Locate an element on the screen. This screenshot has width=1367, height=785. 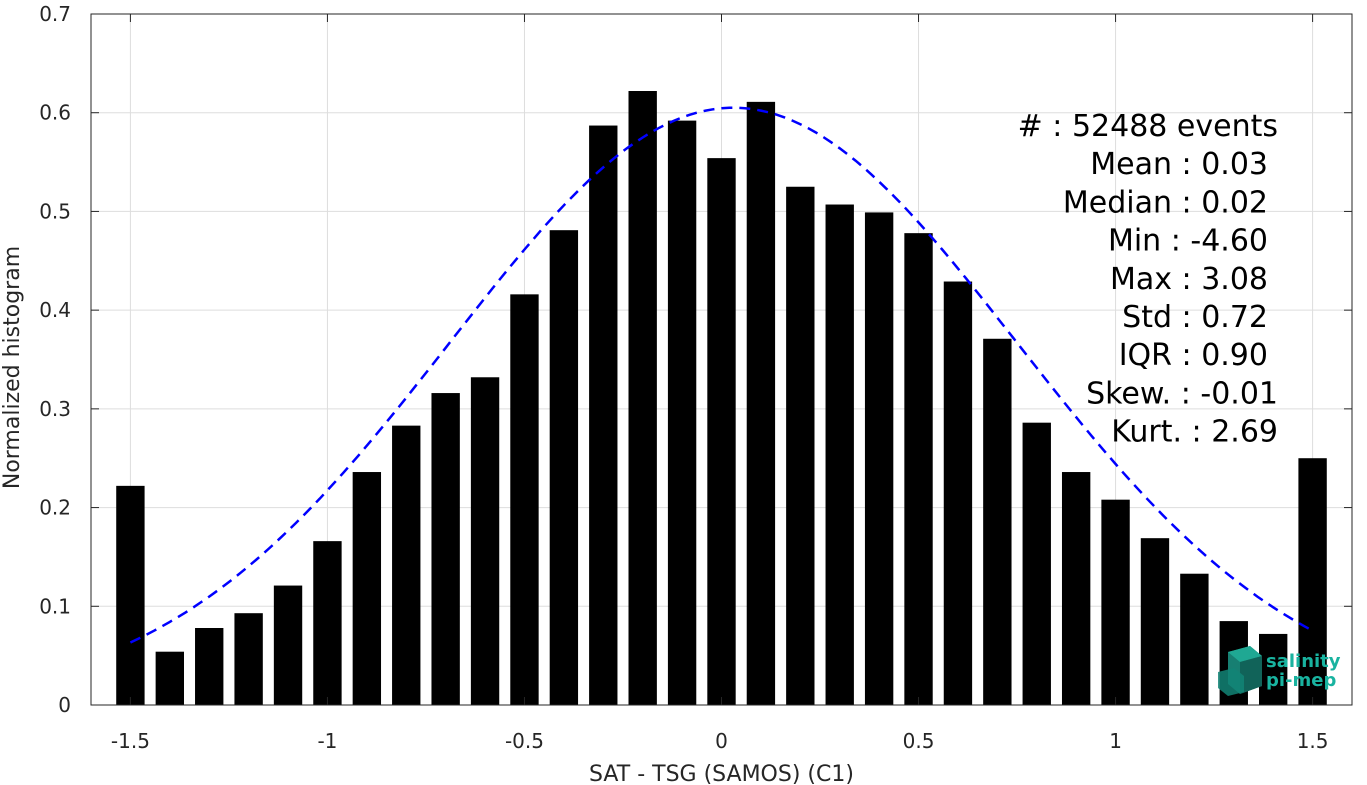
y-axis-label: Normalized histogram is located at coordinates (12, 367).